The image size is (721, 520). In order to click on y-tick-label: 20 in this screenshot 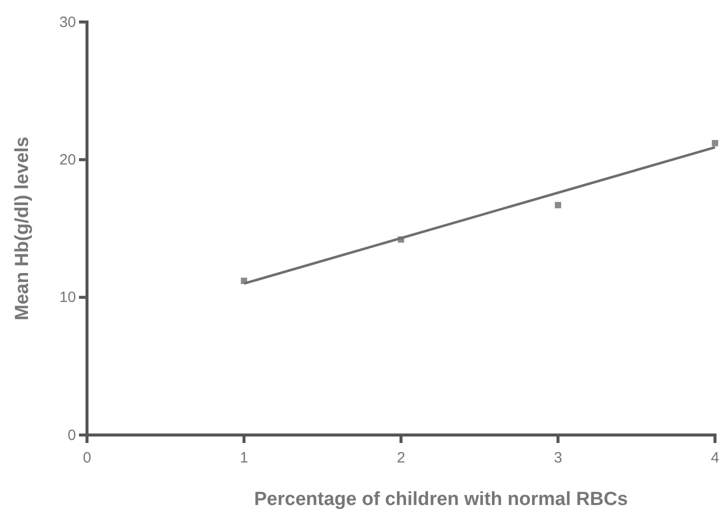, I will do `click(67, 159)`.